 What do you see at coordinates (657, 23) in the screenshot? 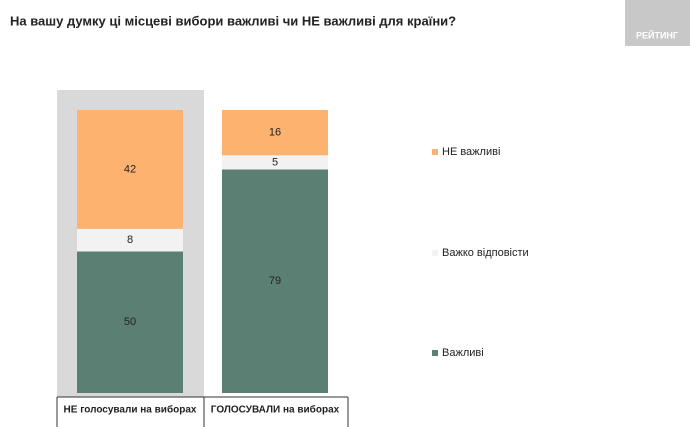
I see `logo-box` at bounding box center [657, 23].